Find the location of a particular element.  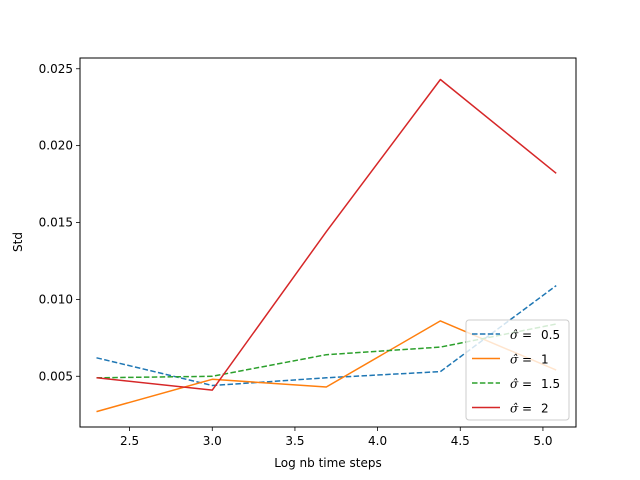

y-tick-label: 0.010 is located at coordinates (56, 299).